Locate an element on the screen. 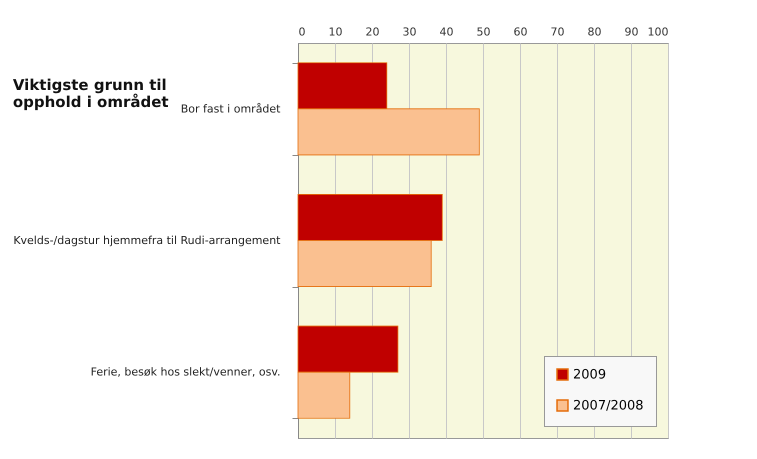 The image size is (757, 459). x-tick-label: 30 is located at coordinates (409, 32).